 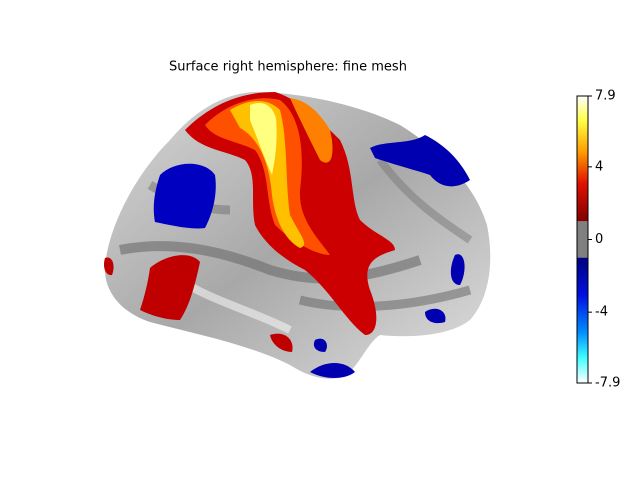 I want to click on colorbar-tick-label: 4, so click(x=599, y=166).